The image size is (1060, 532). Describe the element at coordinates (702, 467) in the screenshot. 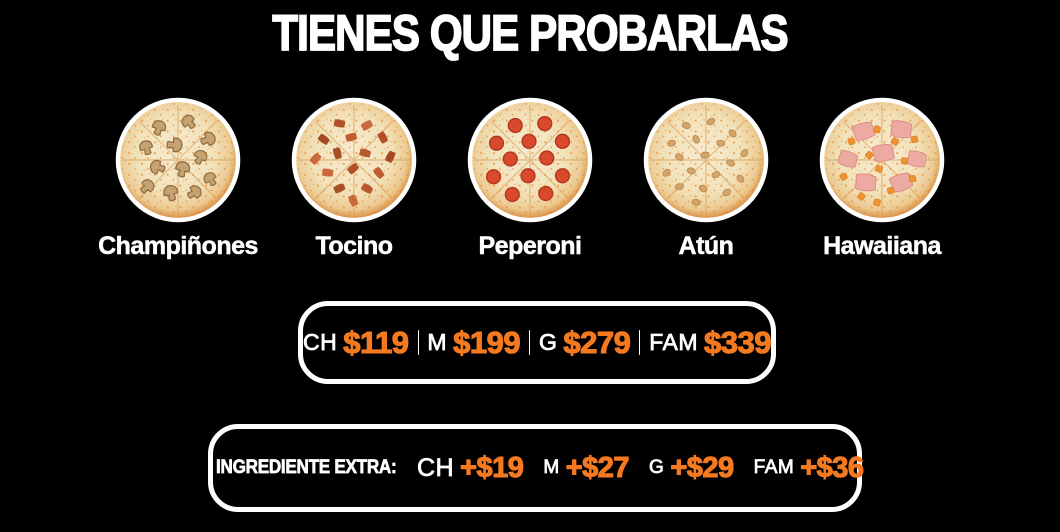

I see `price-value: +$29` at that location.